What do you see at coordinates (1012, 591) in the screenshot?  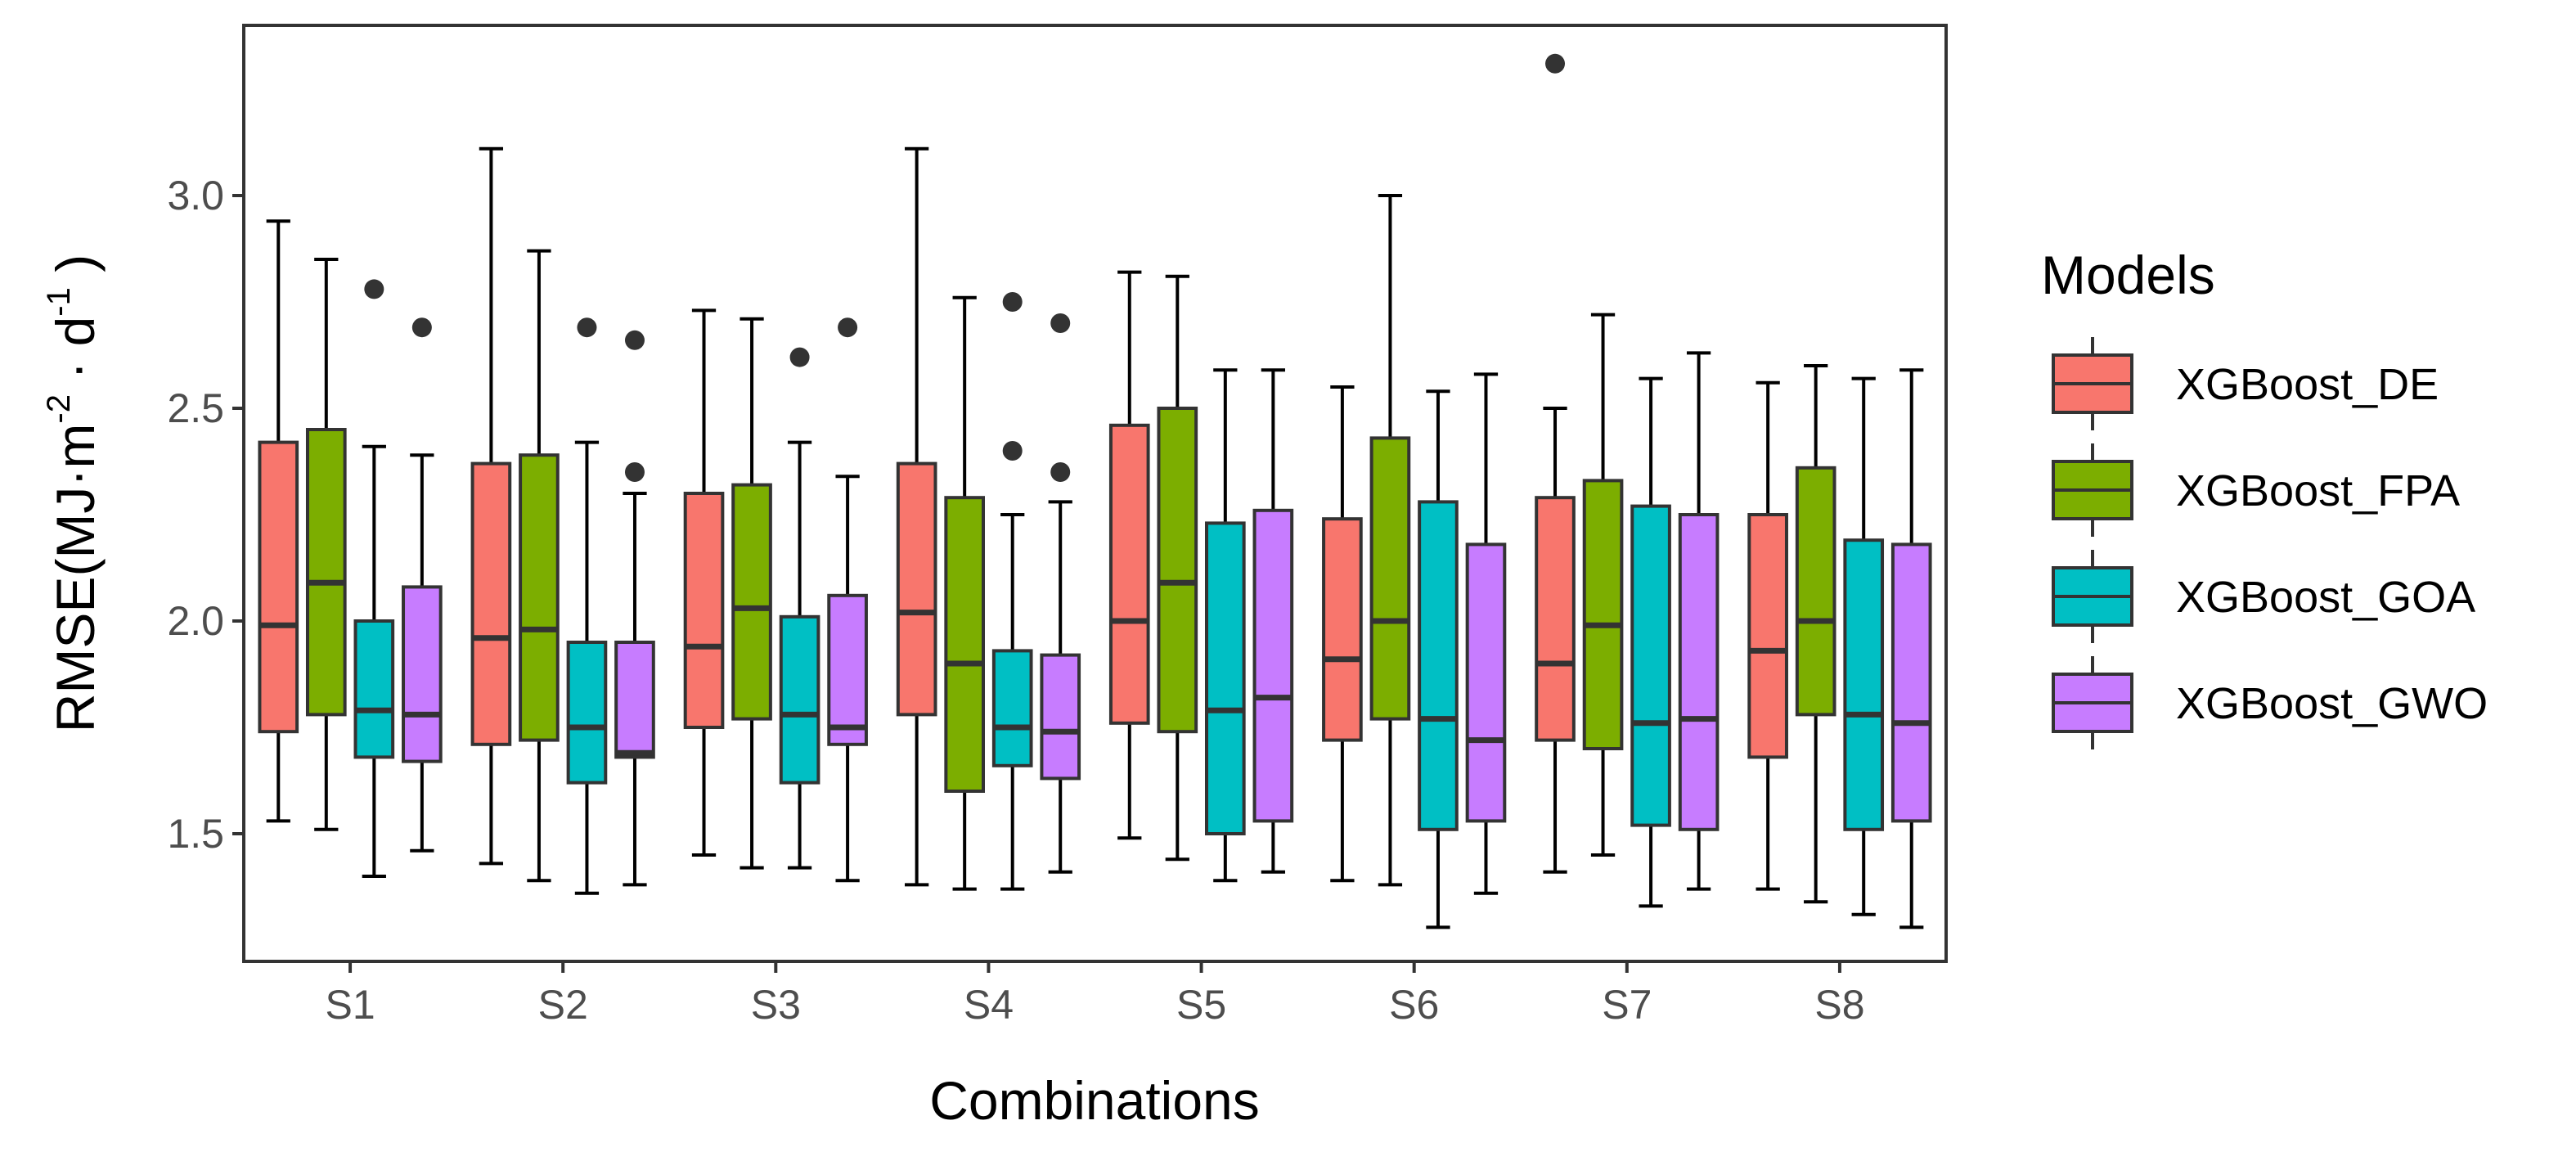 I see `box-XGBoost_GOA-S4` at bounding box center [1012, 591].